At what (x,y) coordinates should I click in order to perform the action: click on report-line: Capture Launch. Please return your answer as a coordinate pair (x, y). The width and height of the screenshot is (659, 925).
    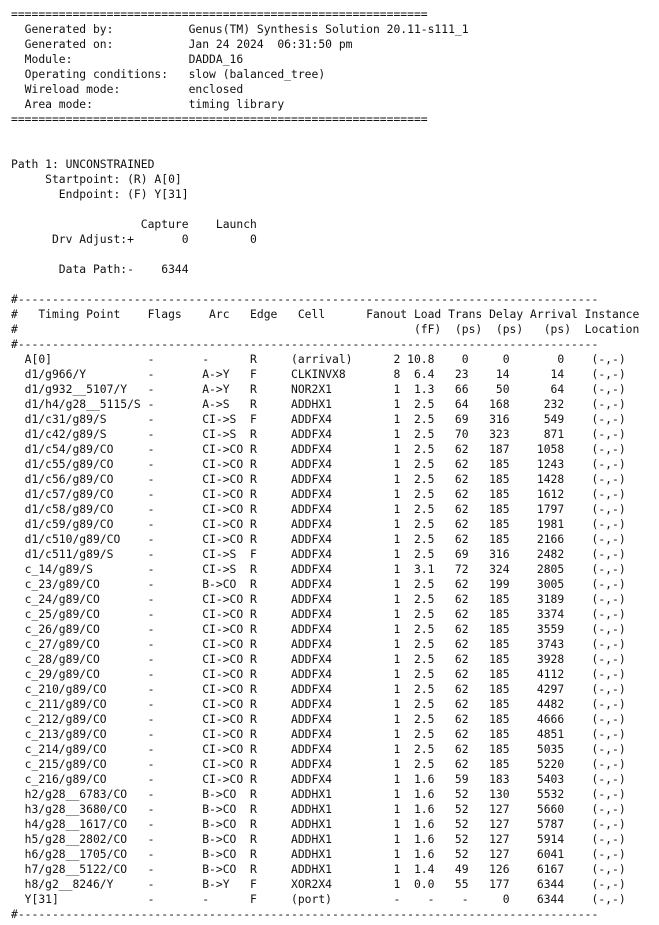
    Looking at the image, I should click on (134, 224).